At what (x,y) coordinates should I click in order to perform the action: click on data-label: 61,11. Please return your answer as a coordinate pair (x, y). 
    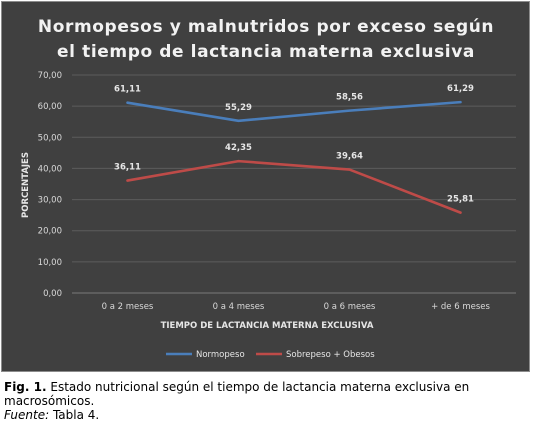
    Looking at the image, I should click on (127, 90).